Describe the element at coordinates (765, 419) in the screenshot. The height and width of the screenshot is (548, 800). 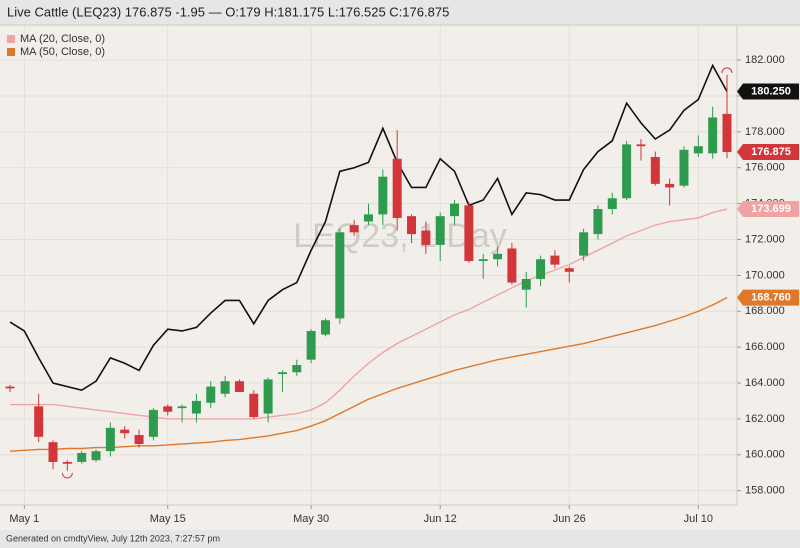
I see `y-tick-label: 162.000` at that location.